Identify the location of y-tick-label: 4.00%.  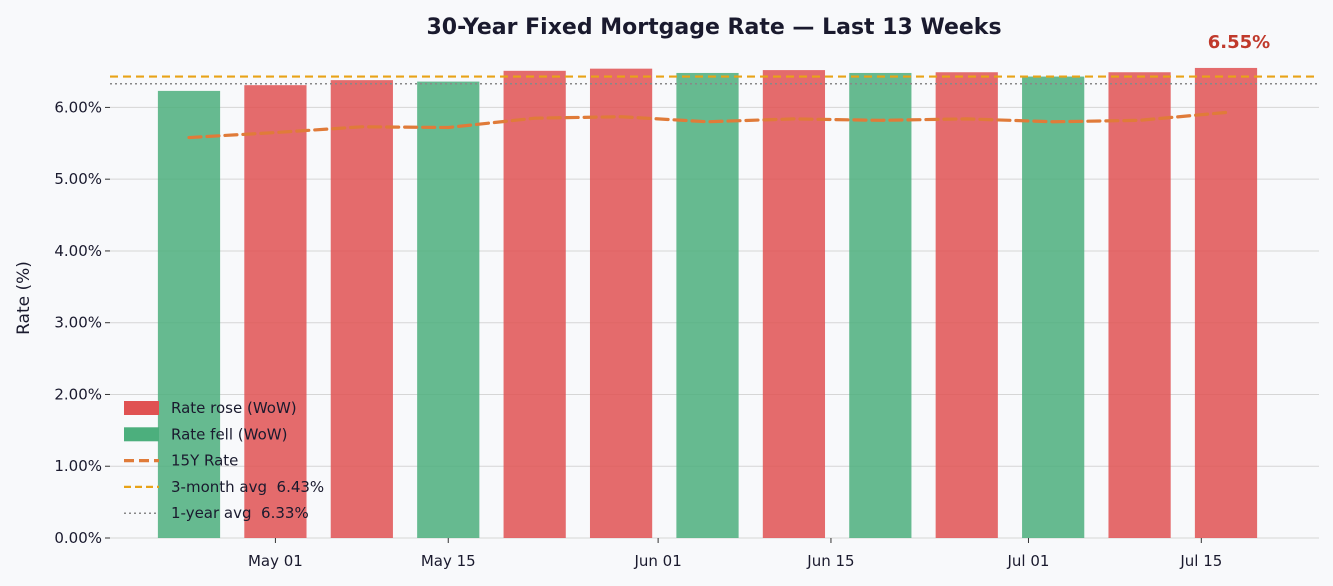
(78, 251).